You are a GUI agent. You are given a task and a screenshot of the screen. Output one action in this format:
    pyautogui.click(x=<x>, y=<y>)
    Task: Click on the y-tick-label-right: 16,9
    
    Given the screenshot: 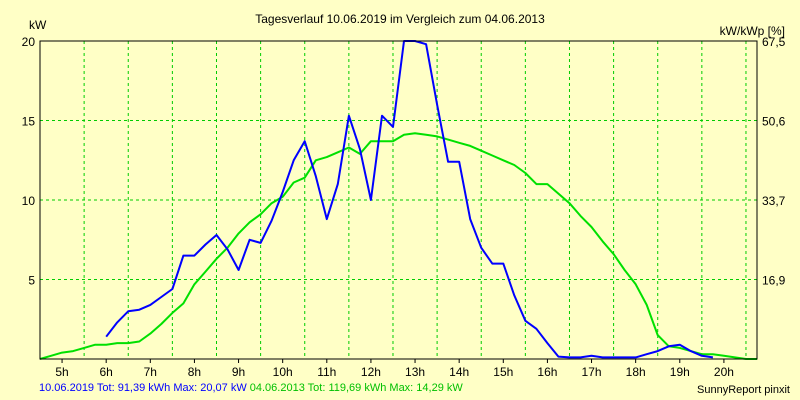 What is the action you would take?
    pyautogui.click(x=774, y=281)
    